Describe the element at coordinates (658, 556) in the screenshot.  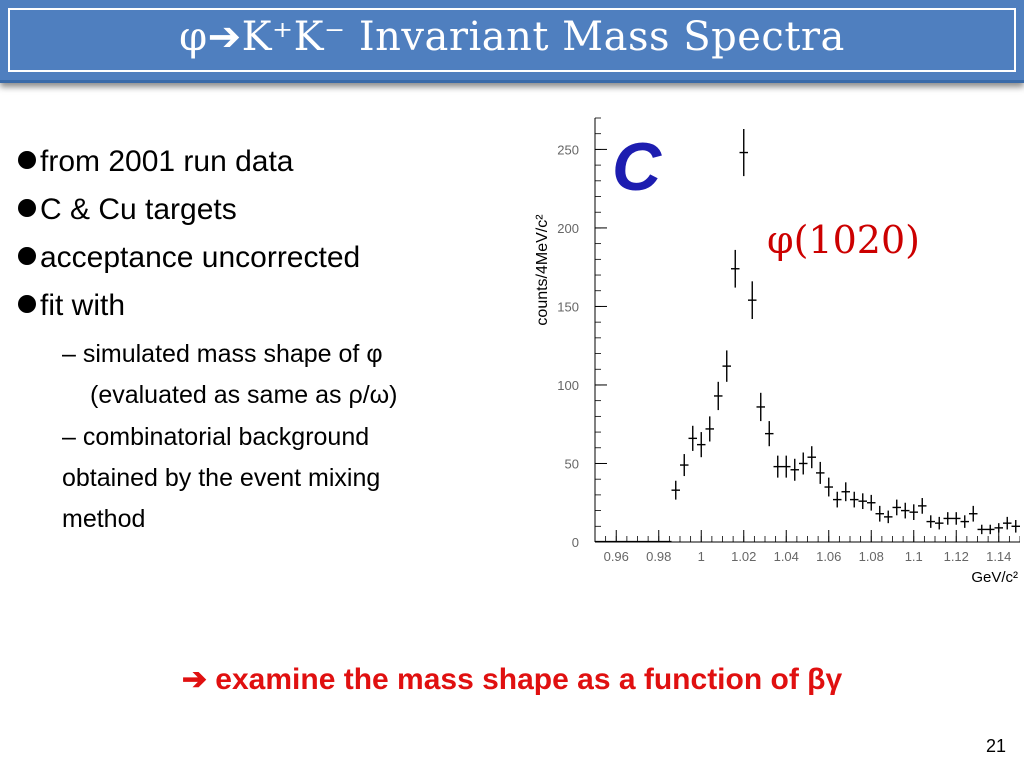
I see `x-tick-label: 0.98` at that location.